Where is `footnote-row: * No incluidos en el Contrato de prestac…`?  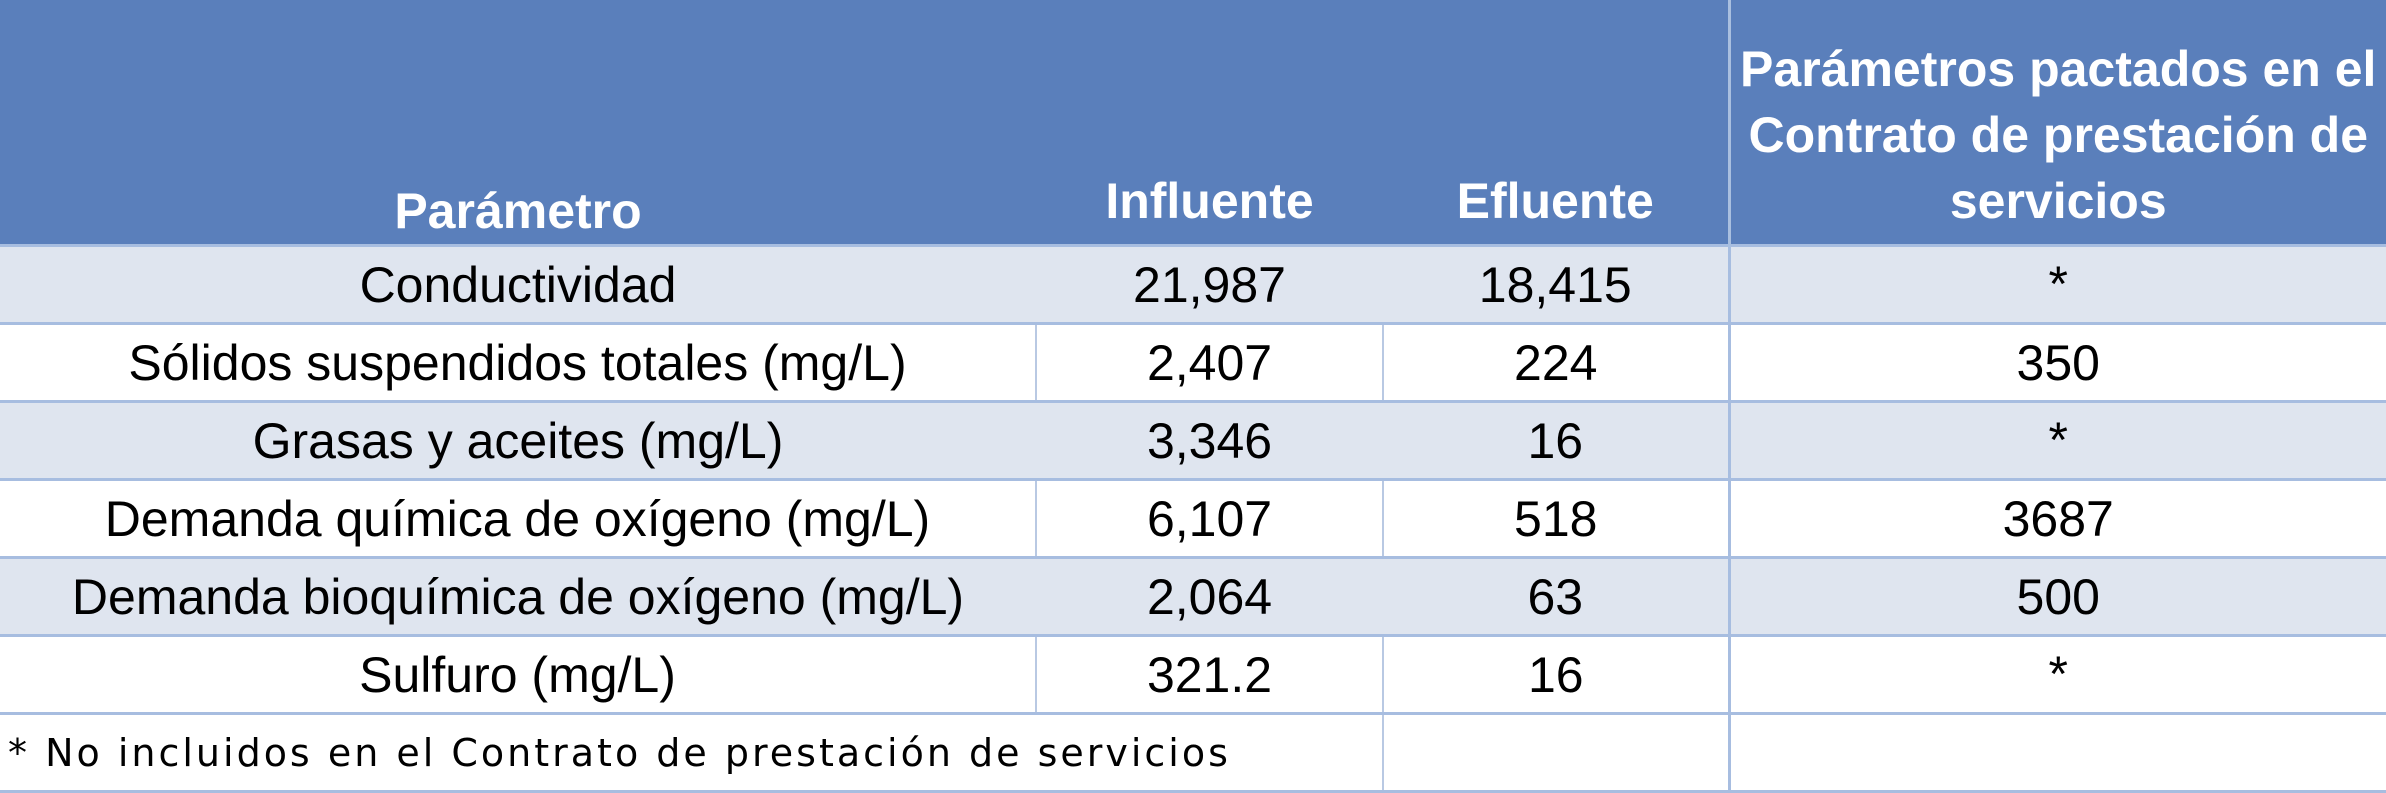 footnote-row: * No incluidos en el Contrato de prestac… is located at coordinates (1193, 752).